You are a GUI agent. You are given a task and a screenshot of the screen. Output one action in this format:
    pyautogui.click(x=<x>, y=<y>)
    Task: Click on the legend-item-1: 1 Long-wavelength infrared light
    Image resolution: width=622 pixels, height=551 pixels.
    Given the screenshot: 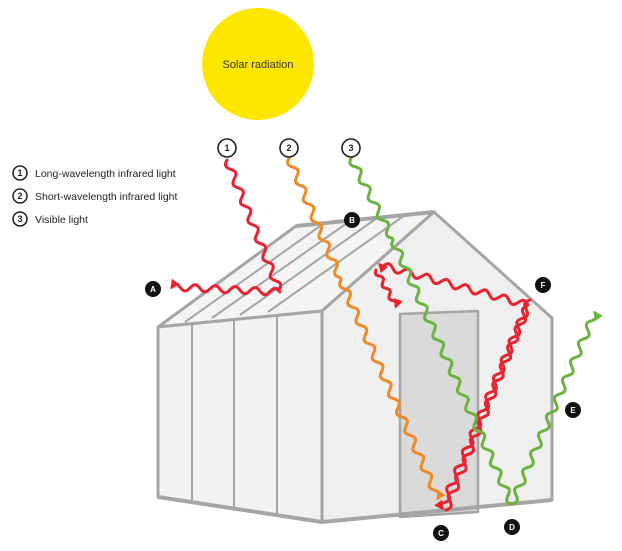 What is the action you would take?
    pyautogui.click(x=94, y=173)
    